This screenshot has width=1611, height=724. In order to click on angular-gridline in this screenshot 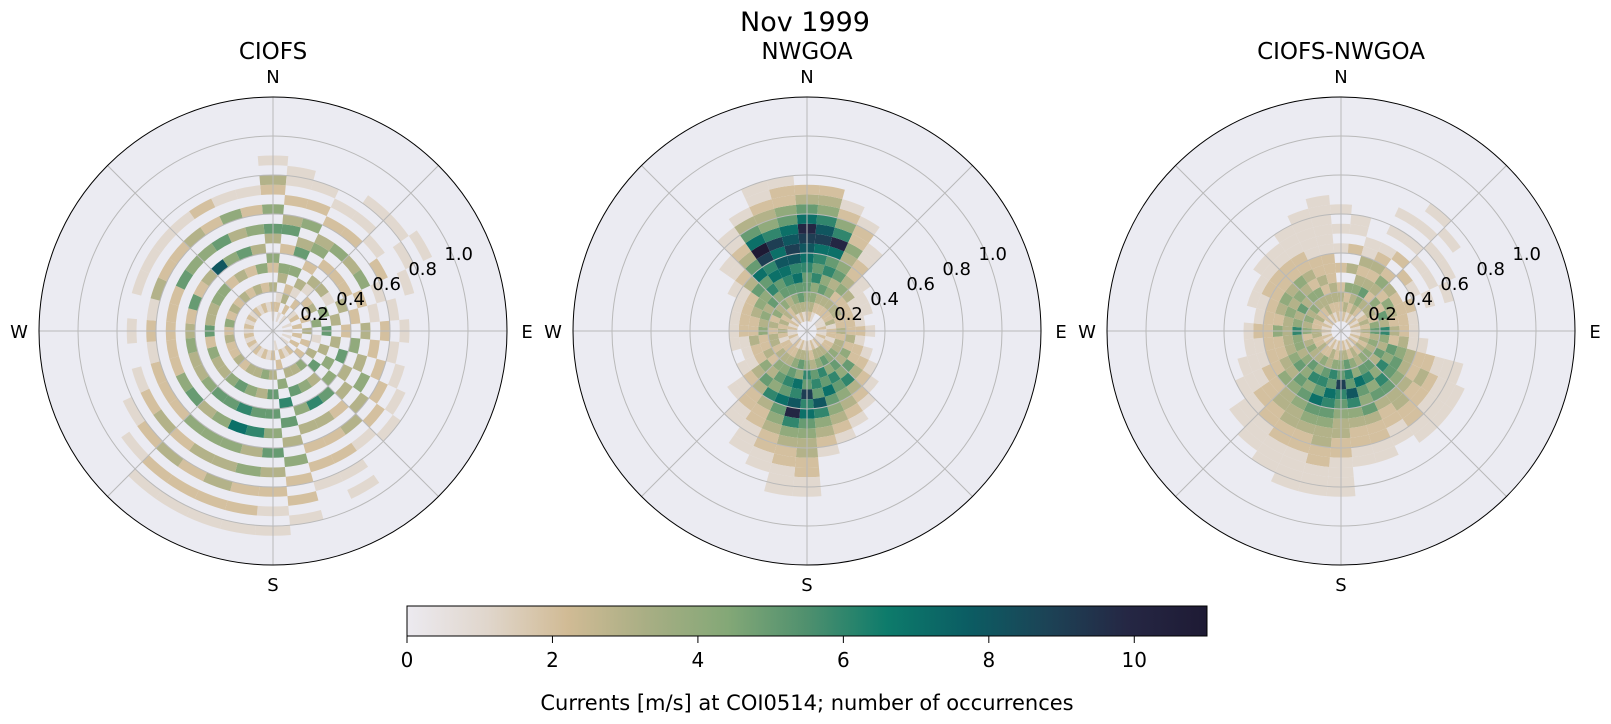, I will do `click(1258, 413)`.